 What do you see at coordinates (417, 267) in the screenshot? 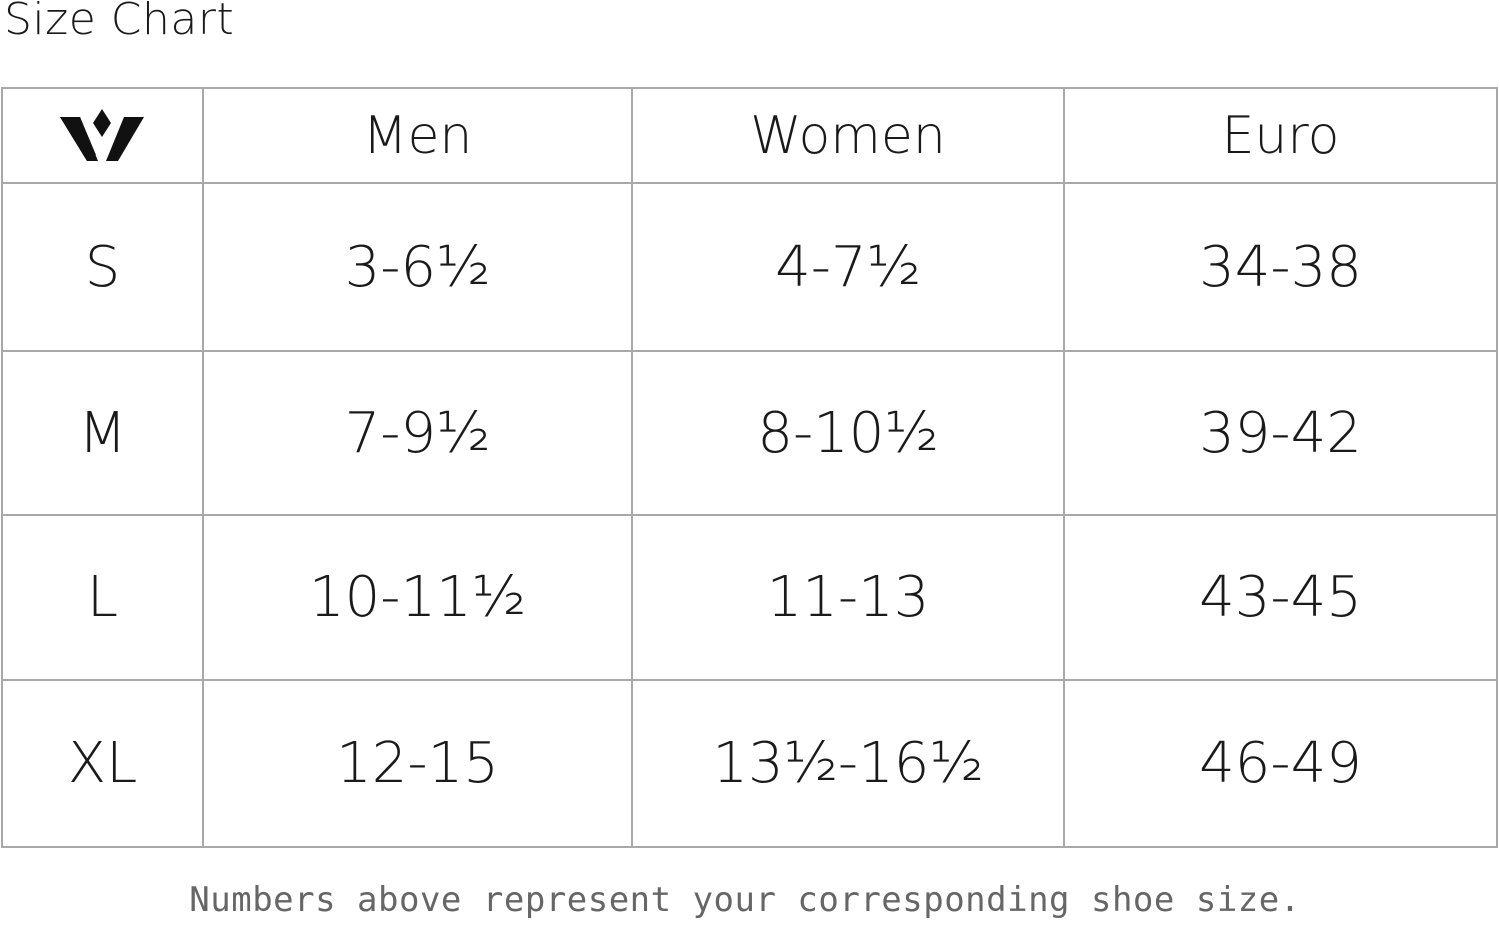
I see `men-cell: 3-6½` at bounding box center [417, 267].